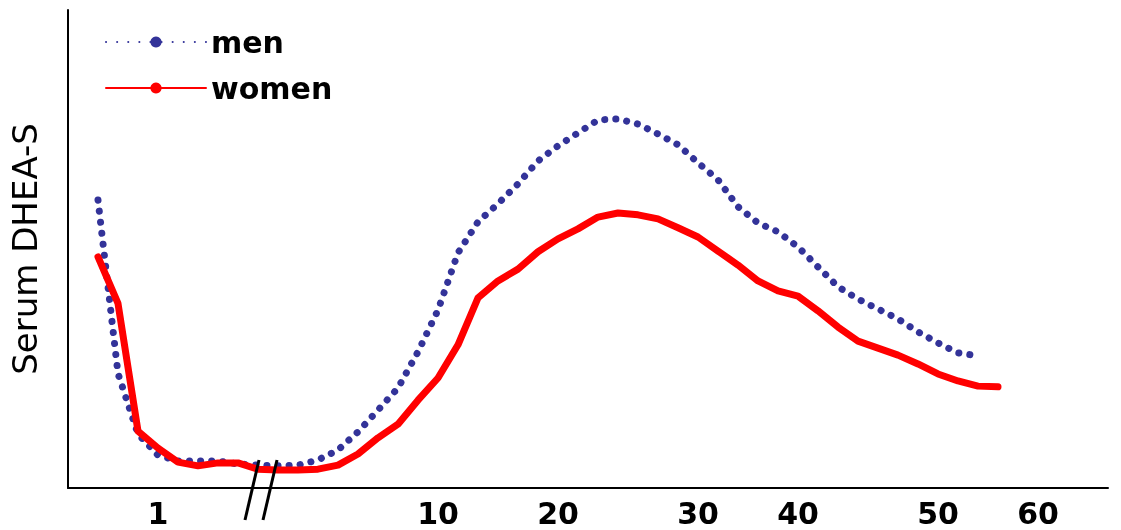  I want to click on x-tick-label: 30, so click(698, 512).